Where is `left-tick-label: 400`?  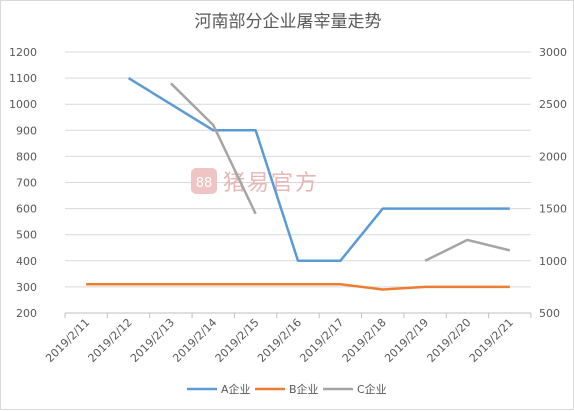 left-tick-label: 400 is located at coordinates (26, 261).